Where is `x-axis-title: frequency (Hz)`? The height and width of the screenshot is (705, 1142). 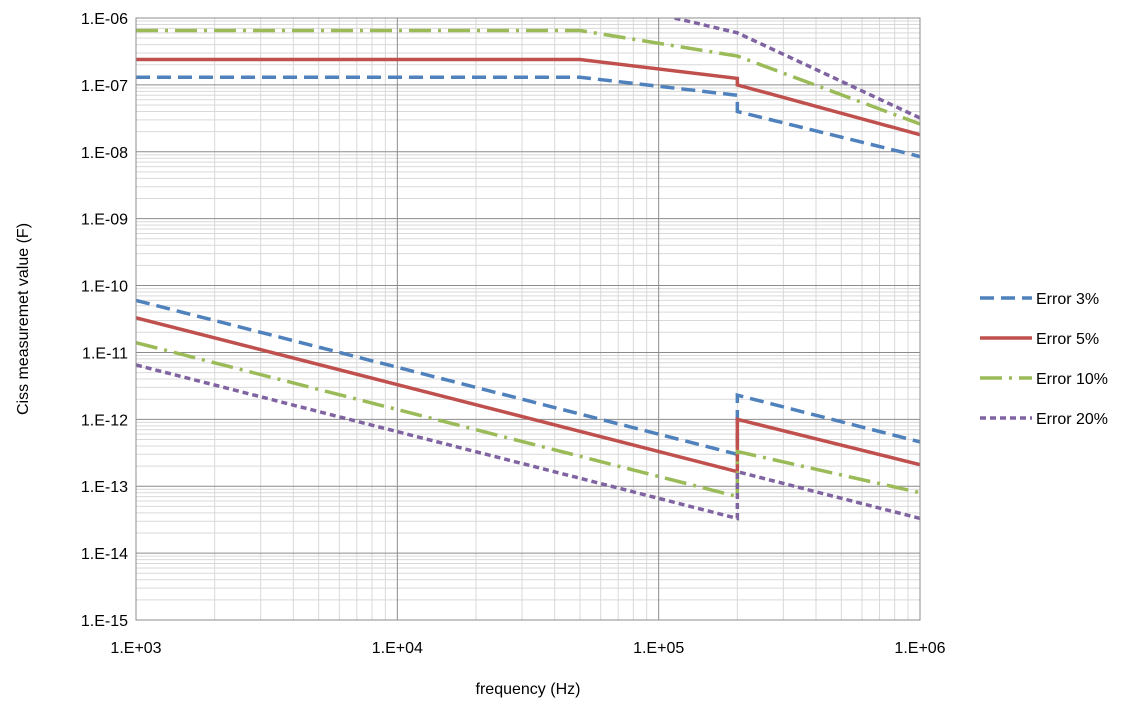
x-axis-title: frequency (Hz) is located at coordinates (528, 689).